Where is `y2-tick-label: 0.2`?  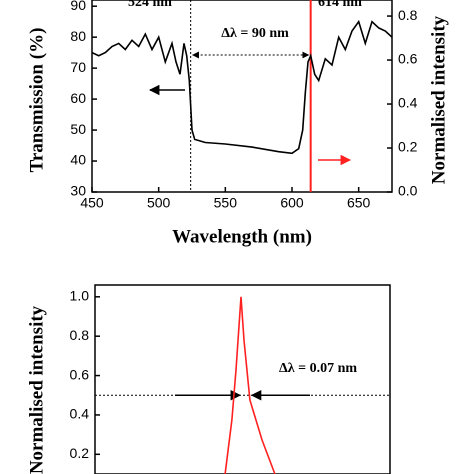
y2-tick-label: 0.2 is located at coordinates (408, 147).